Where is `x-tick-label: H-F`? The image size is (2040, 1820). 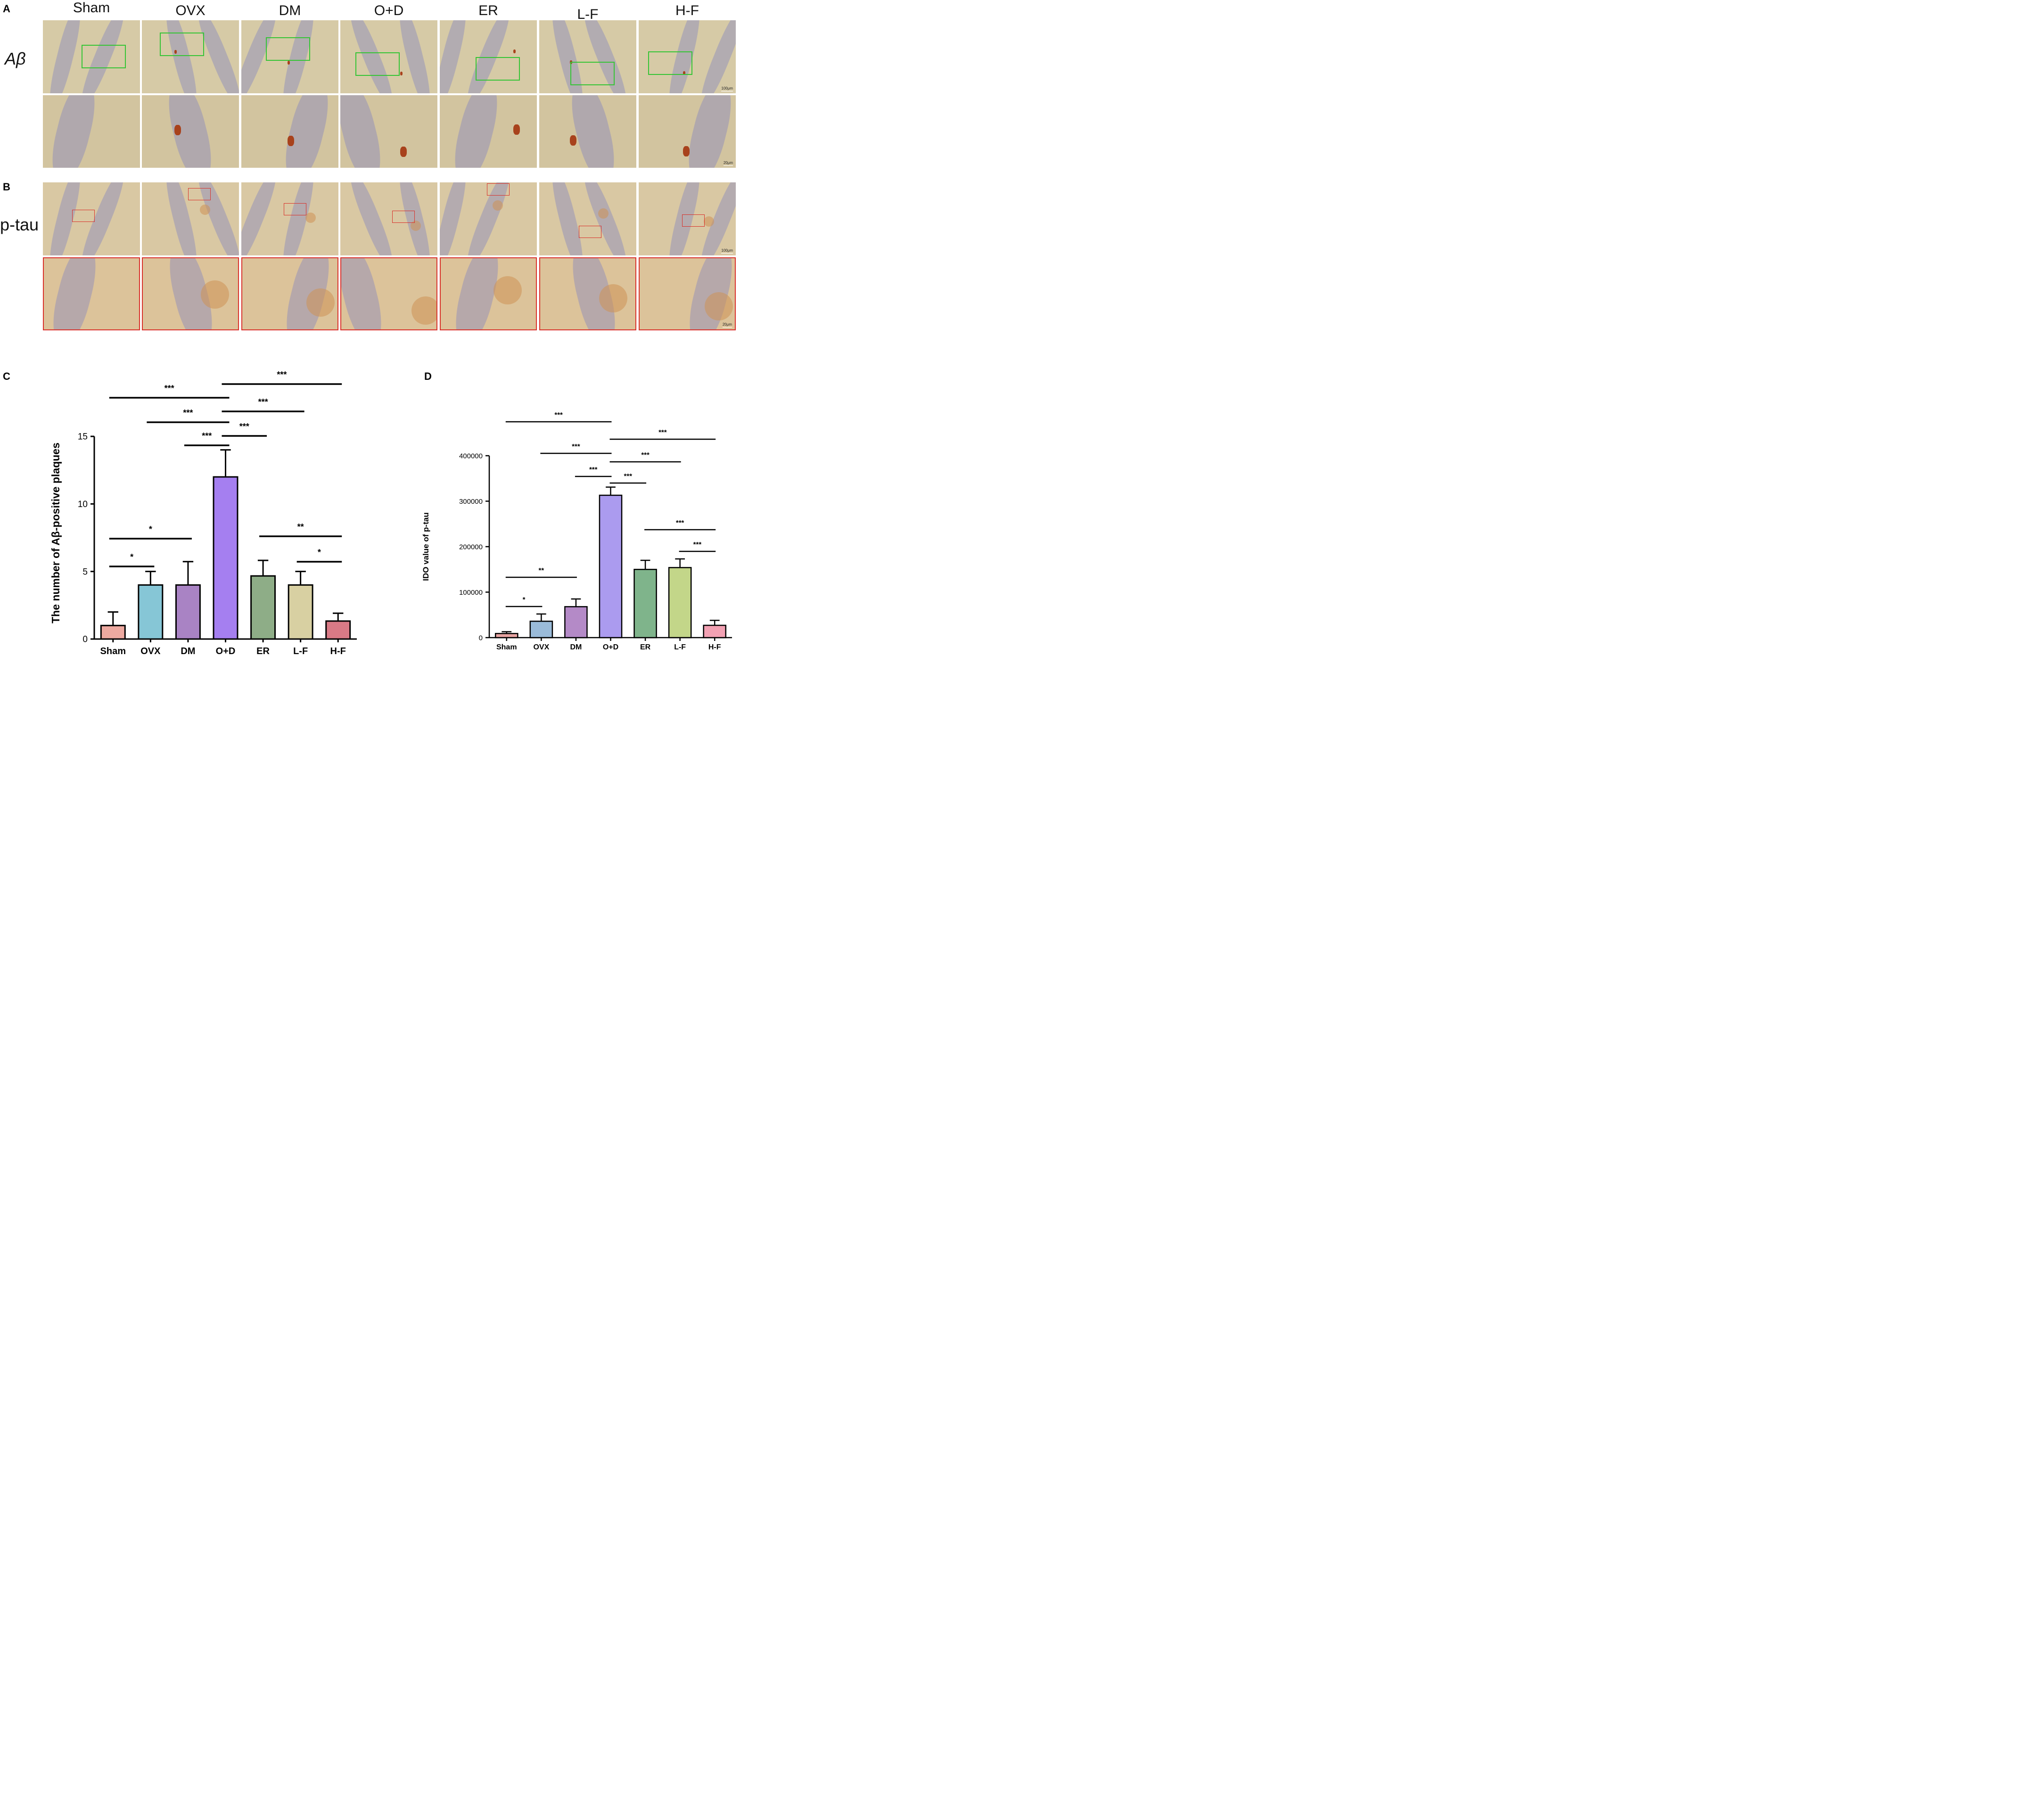 x-tick-label: H-F is located at coordinates (714, 647).